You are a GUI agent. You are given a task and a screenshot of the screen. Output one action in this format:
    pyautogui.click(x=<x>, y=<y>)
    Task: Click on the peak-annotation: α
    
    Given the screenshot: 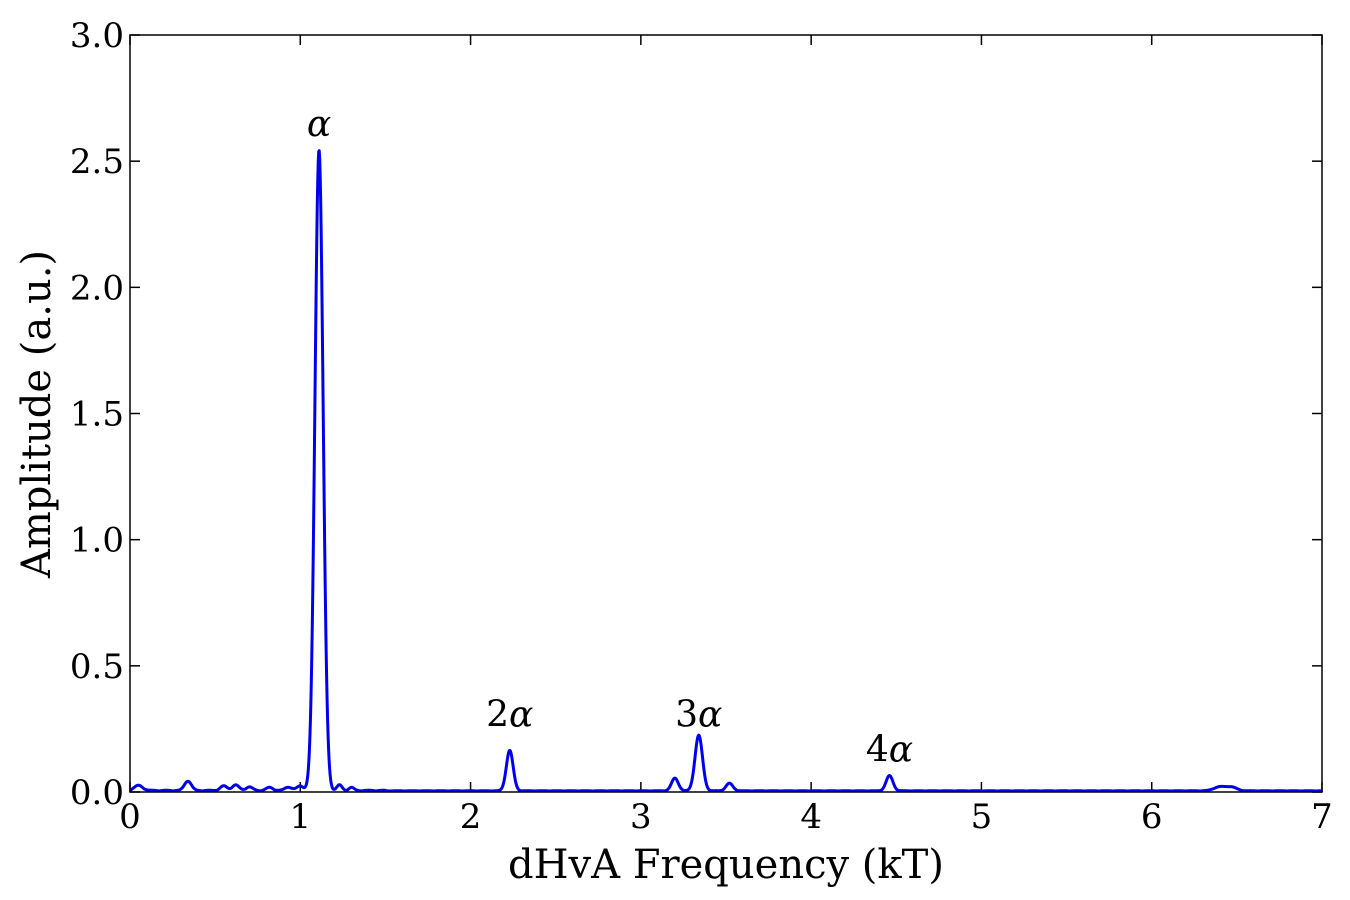 What is the action you would take?
    pyautogui.click(x=319, y=124)
    